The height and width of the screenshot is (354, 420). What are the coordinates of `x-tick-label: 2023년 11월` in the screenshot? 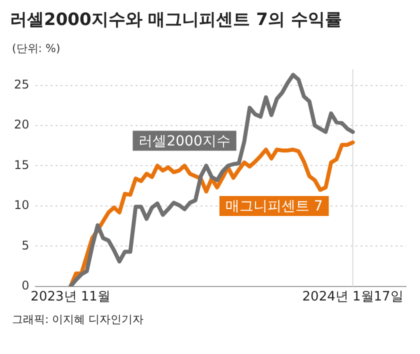 It's located at (70, 297).